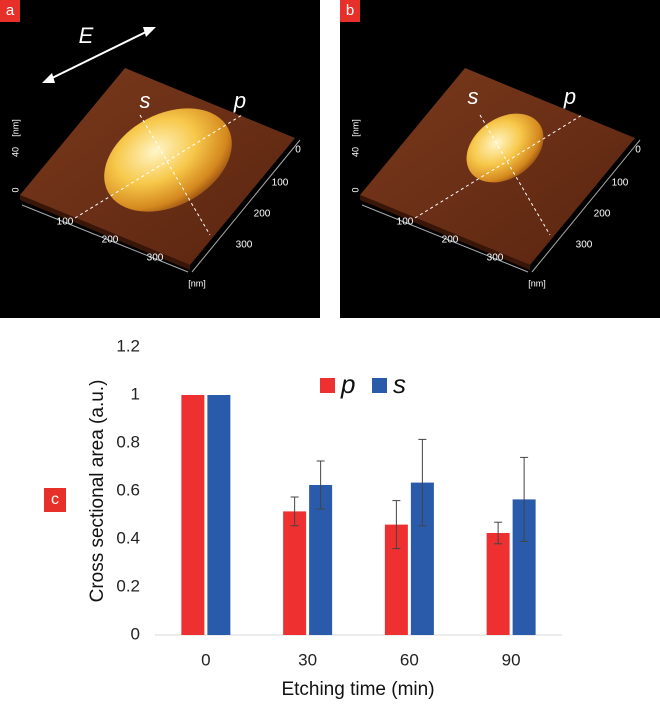 The width and height of the screenshot is (660, 707). Describe the element at coordinates (135, 393) in the screenshot. I see `y-tick-label: 1` at that location.